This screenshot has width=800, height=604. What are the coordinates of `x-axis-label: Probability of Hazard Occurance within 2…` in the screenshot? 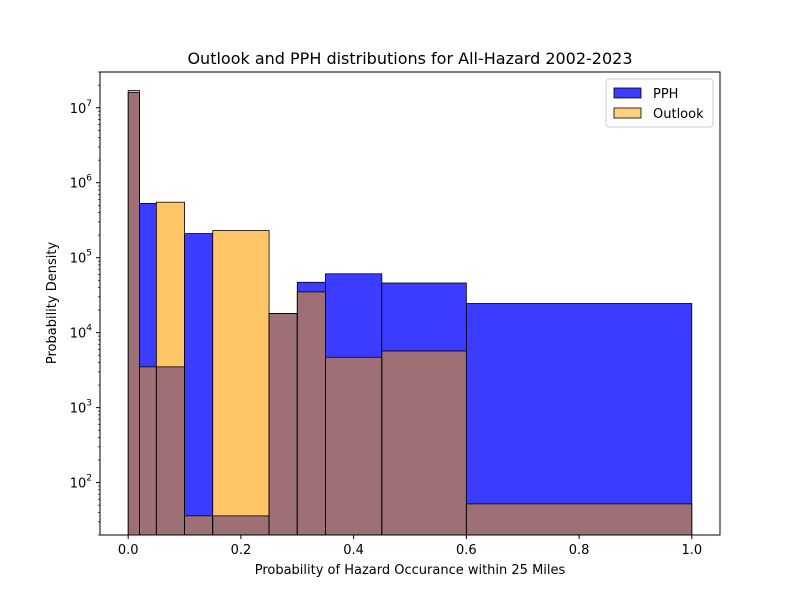 It's located at (410, 570).